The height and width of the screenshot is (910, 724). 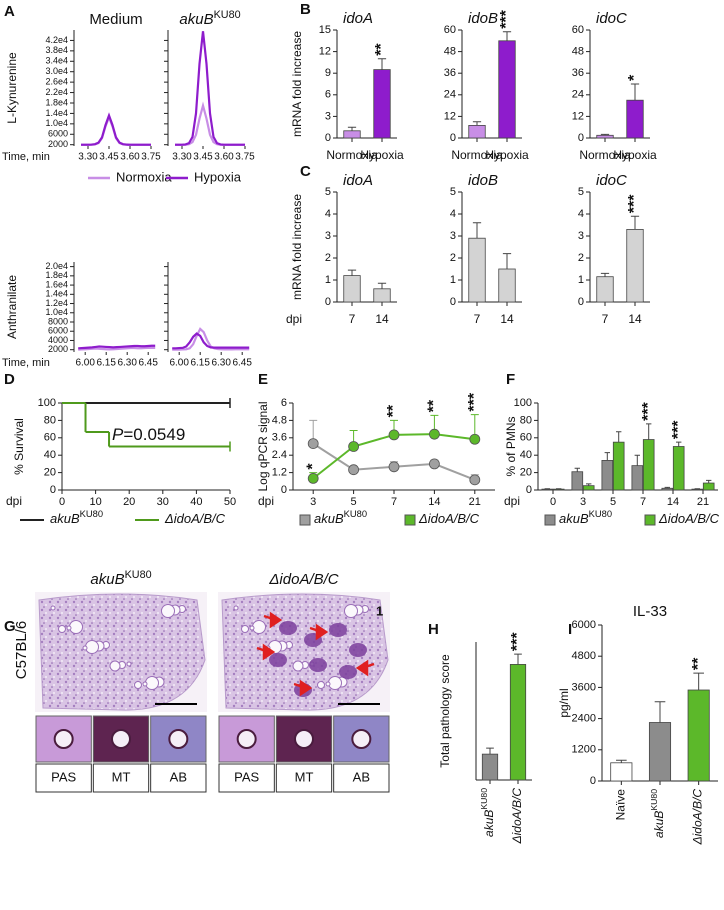 What do you see at coordinates (154, 434) in the screenshot?
I see `annotation-text: =0.0549` at bounding box center [154, 434].